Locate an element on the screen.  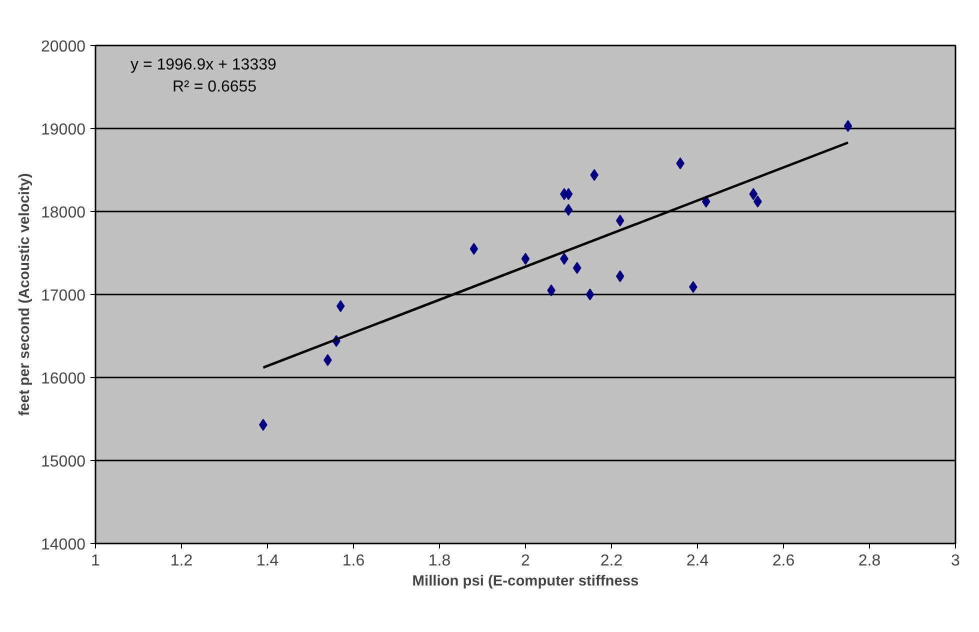
x-tick-label: 1 is located at coordinates (95, 561).